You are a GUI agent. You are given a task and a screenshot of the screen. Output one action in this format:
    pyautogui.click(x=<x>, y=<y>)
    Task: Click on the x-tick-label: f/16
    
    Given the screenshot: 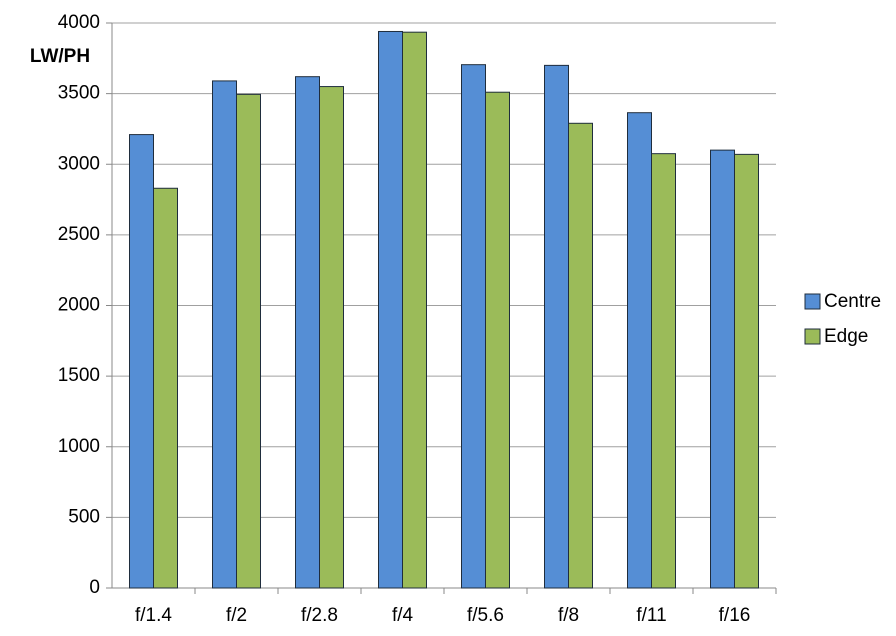 What is the action you would take?
    pyautogui.click(x=735, y=615)
    